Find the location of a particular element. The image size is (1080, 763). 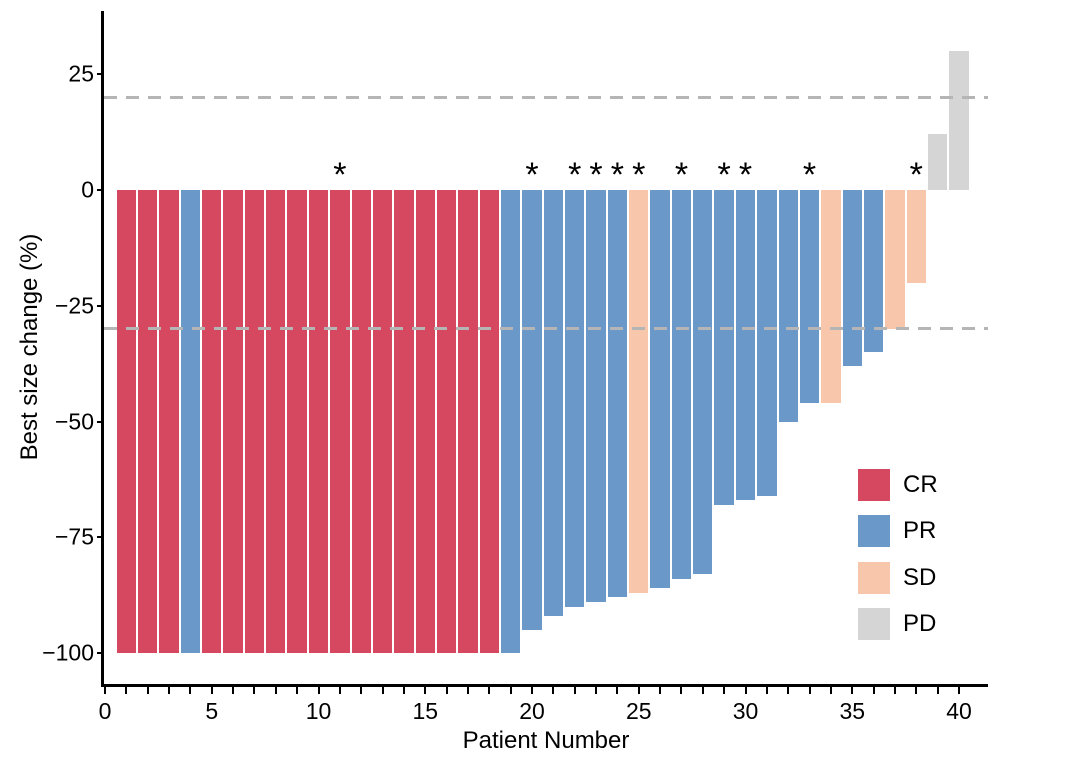

legend-label-pd: PD is located at coordinates (920, 623).